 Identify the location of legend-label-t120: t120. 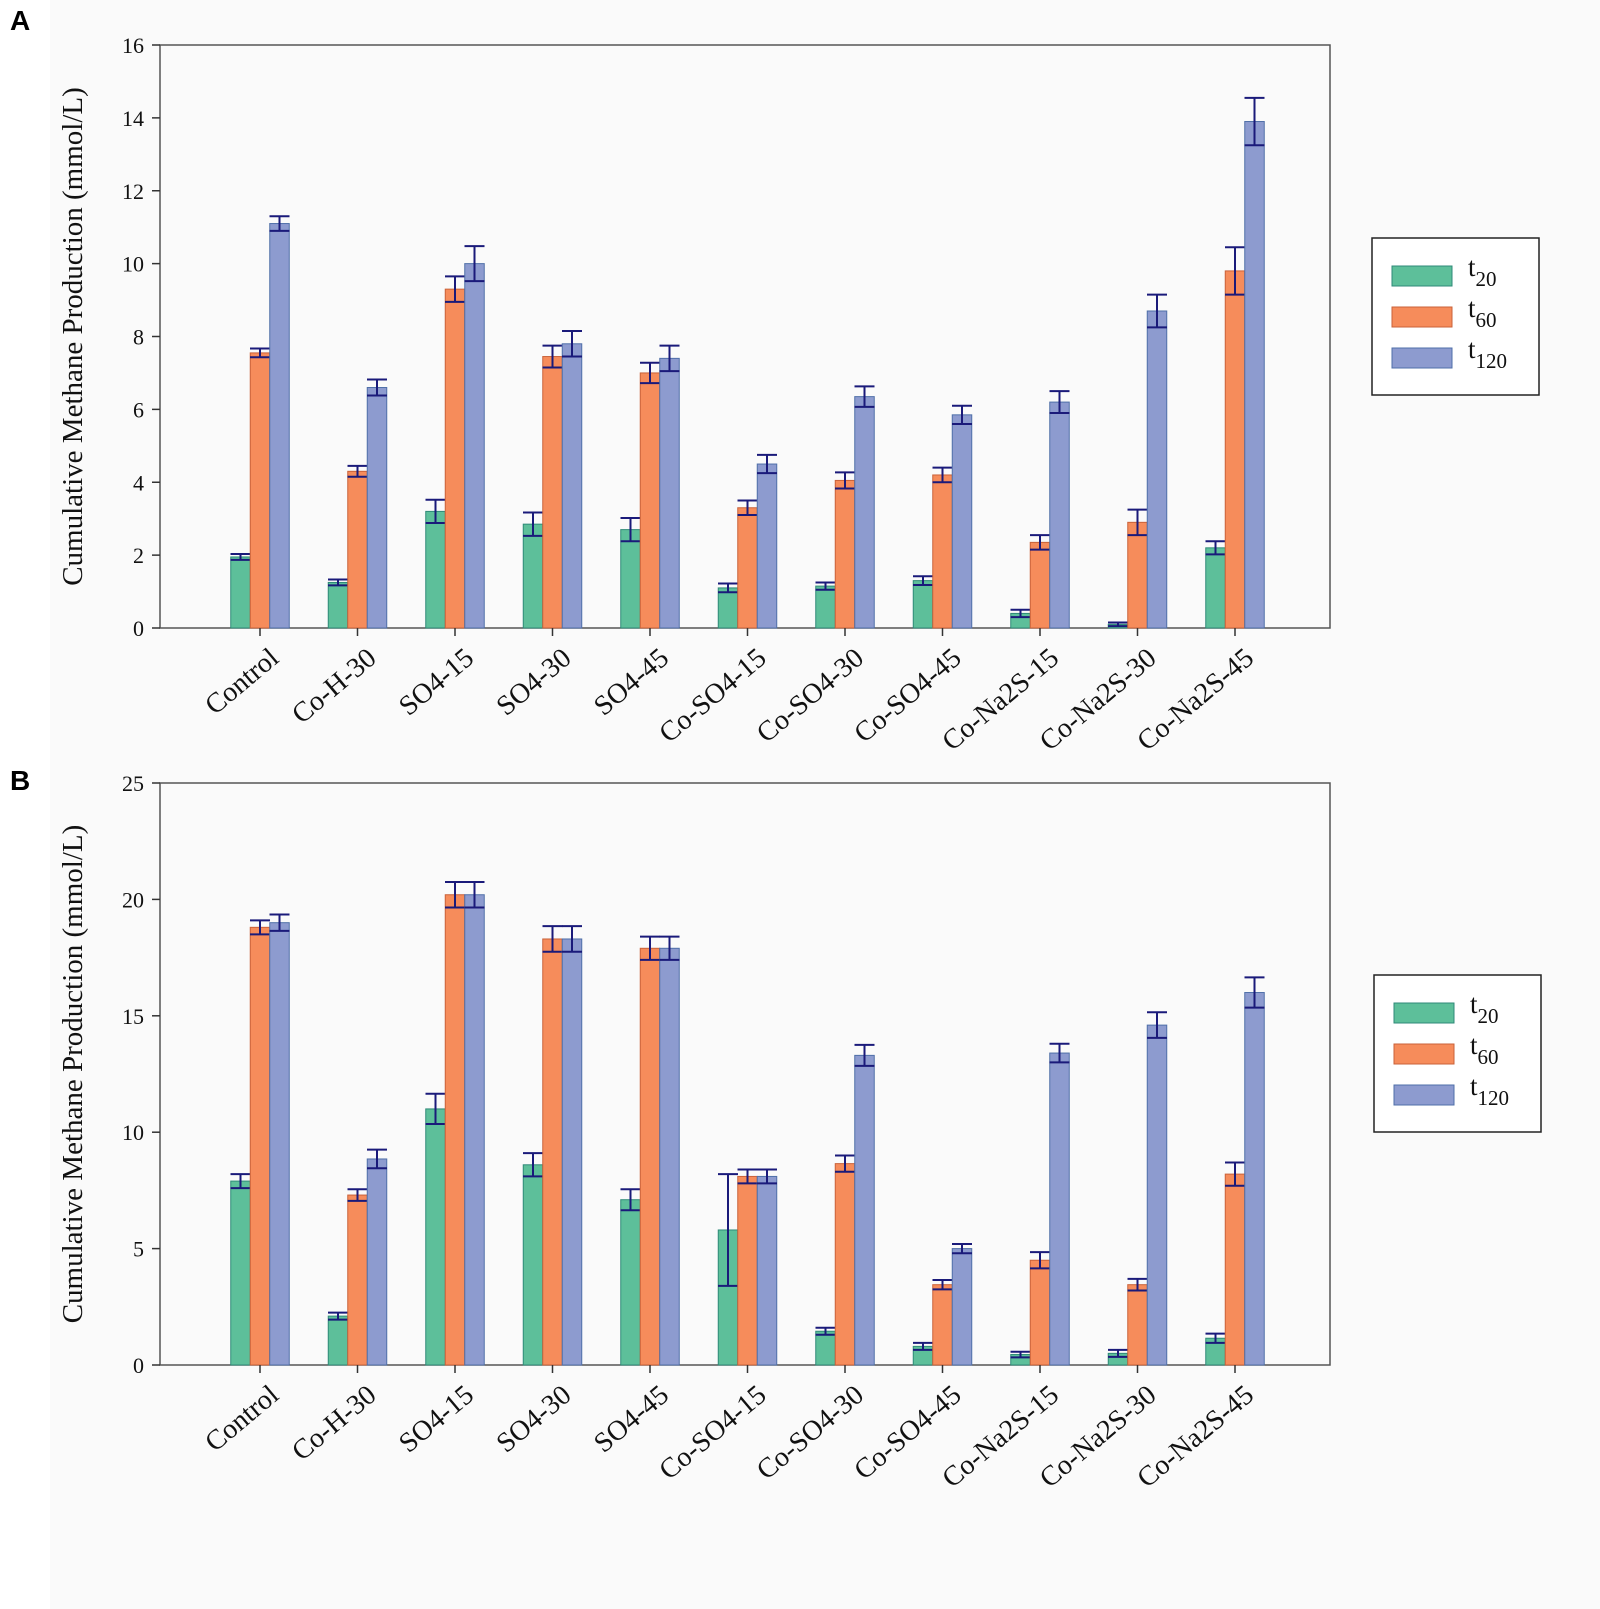
(1487, 353).